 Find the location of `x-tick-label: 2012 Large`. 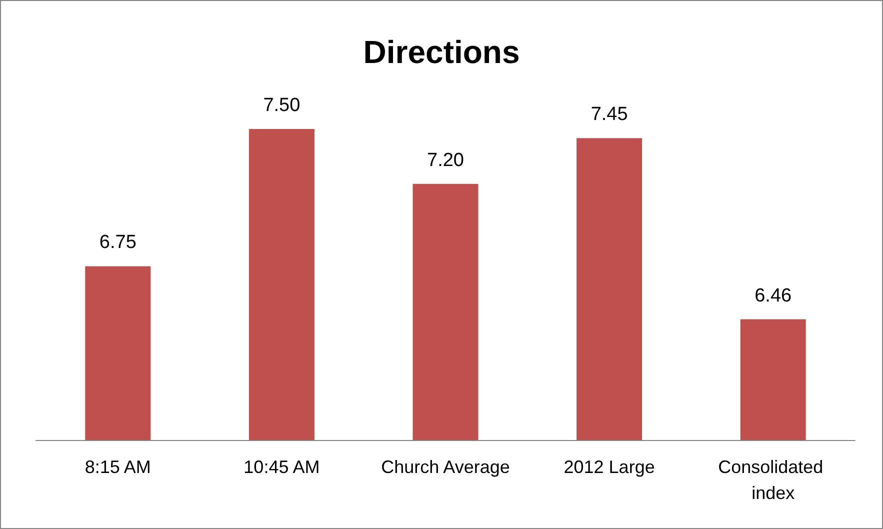

x-tick-label: 2012 Large is located at coordinates (609, 467).